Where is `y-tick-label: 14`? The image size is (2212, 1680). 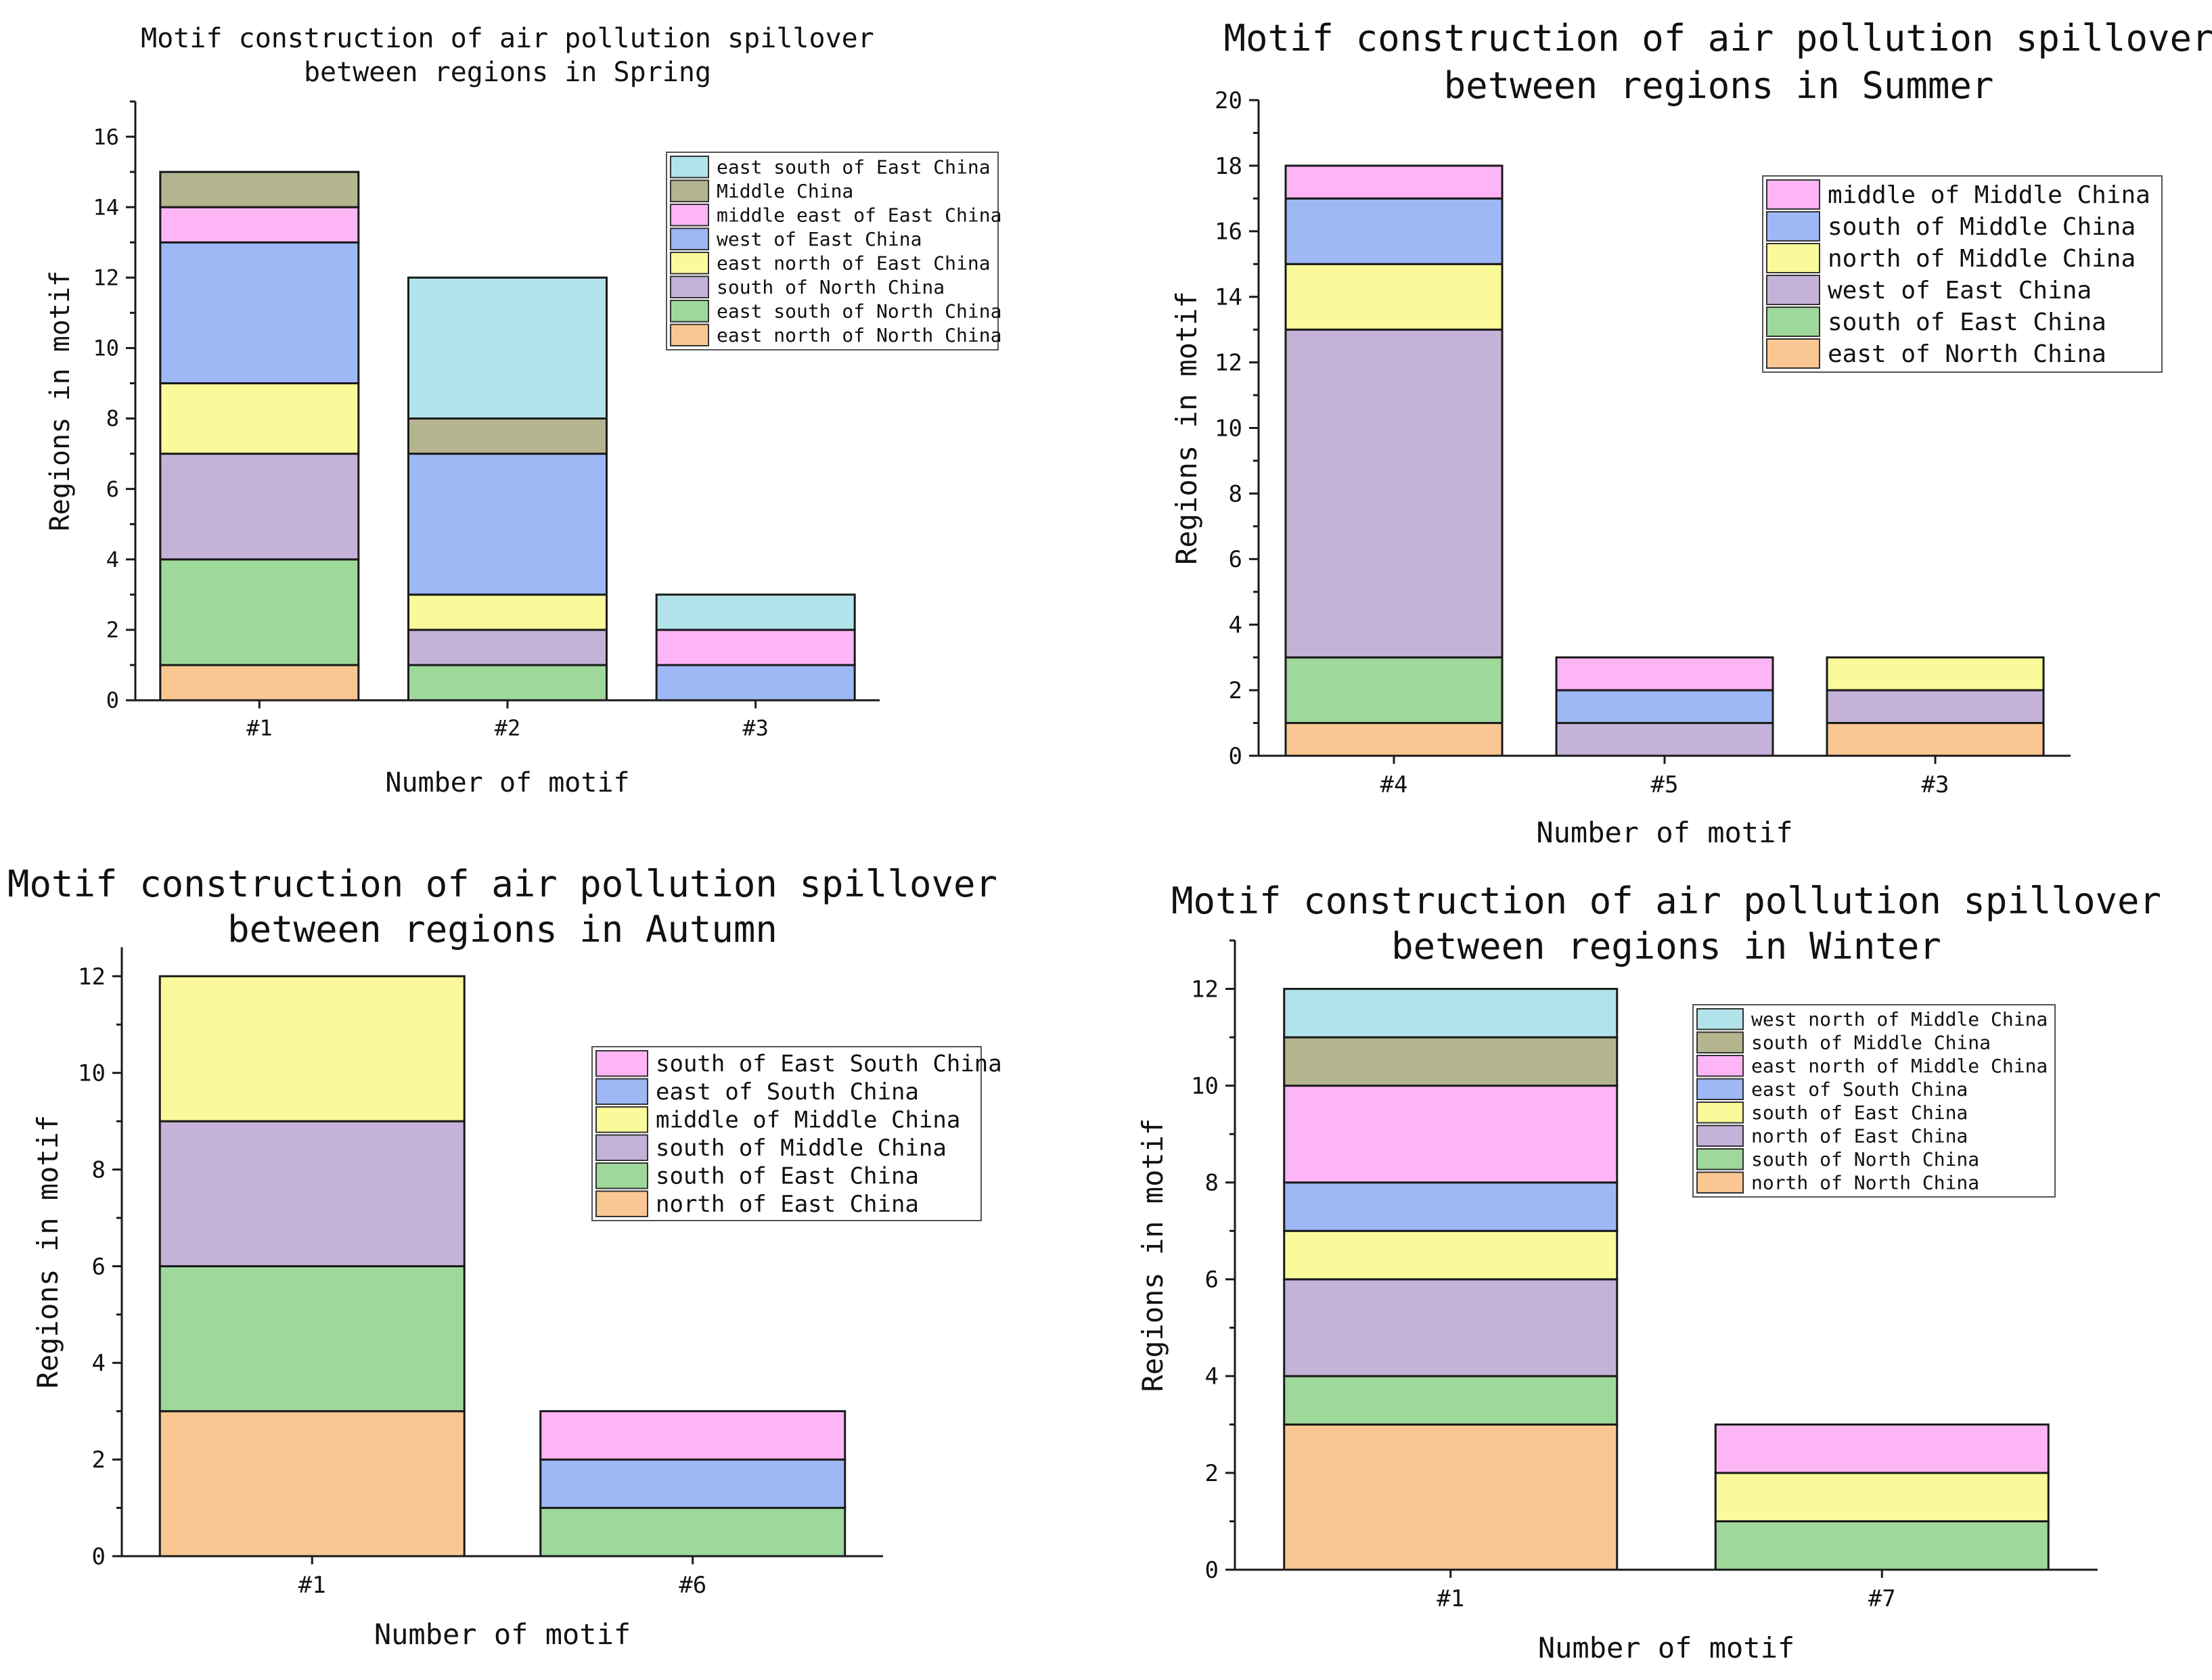 y-tick-label: 14 is located at coordinates (106, 207).